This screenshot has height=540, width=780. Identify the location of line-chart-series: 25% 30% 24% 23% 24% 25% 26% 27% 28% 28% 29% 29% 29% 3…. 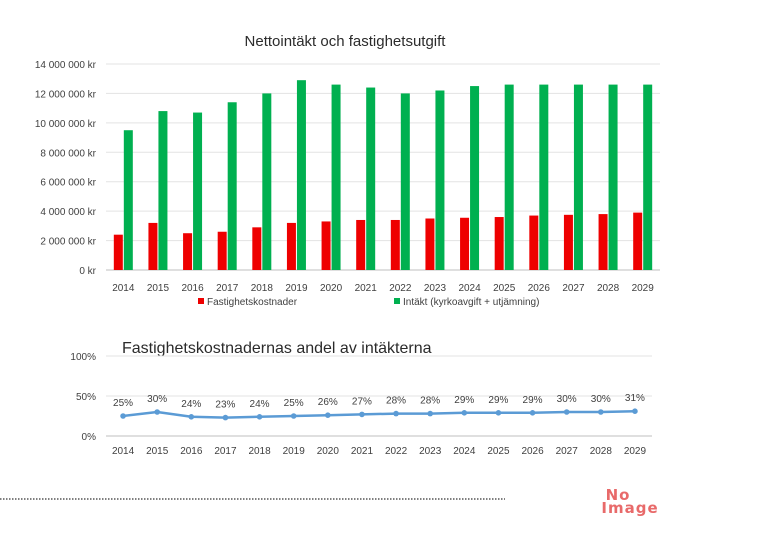
(379, 407).